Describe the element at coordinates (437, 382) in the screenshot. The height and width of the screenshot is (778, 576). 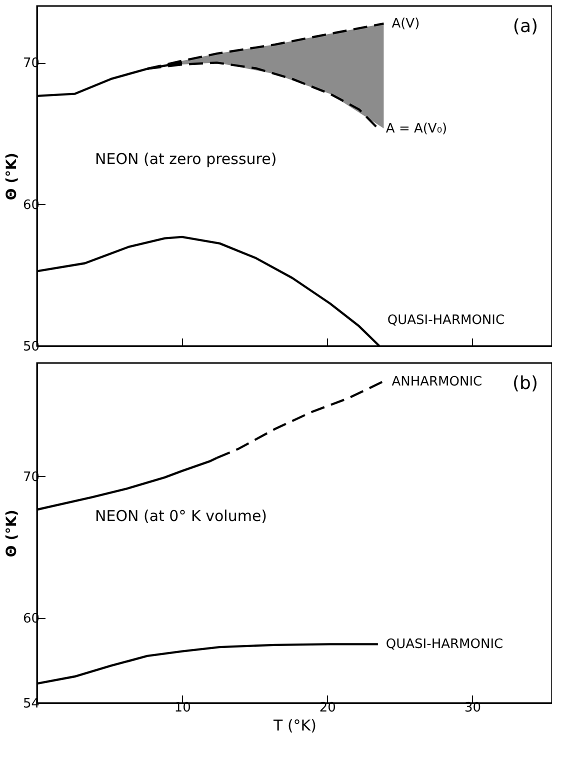
I see `series-label: ANHARMONIC` at that location.